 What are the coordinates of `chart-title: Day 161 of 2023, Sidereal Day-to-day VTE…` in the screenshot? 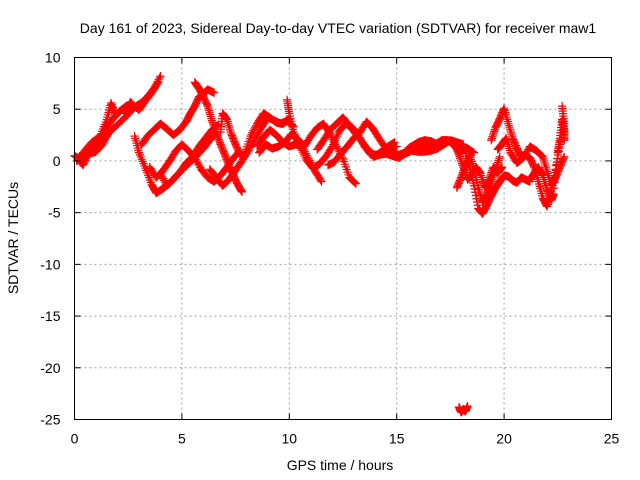 It's located at (338, 28).